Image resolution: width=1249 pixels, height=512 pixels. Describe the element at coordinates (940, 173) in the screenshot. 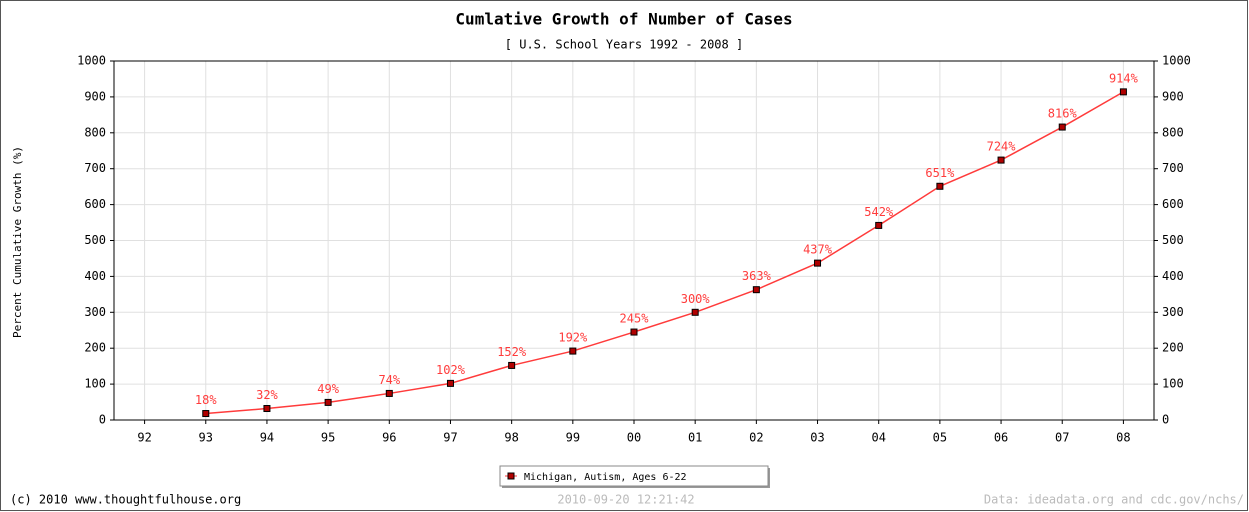

I see `data-label: 651%` at that location.